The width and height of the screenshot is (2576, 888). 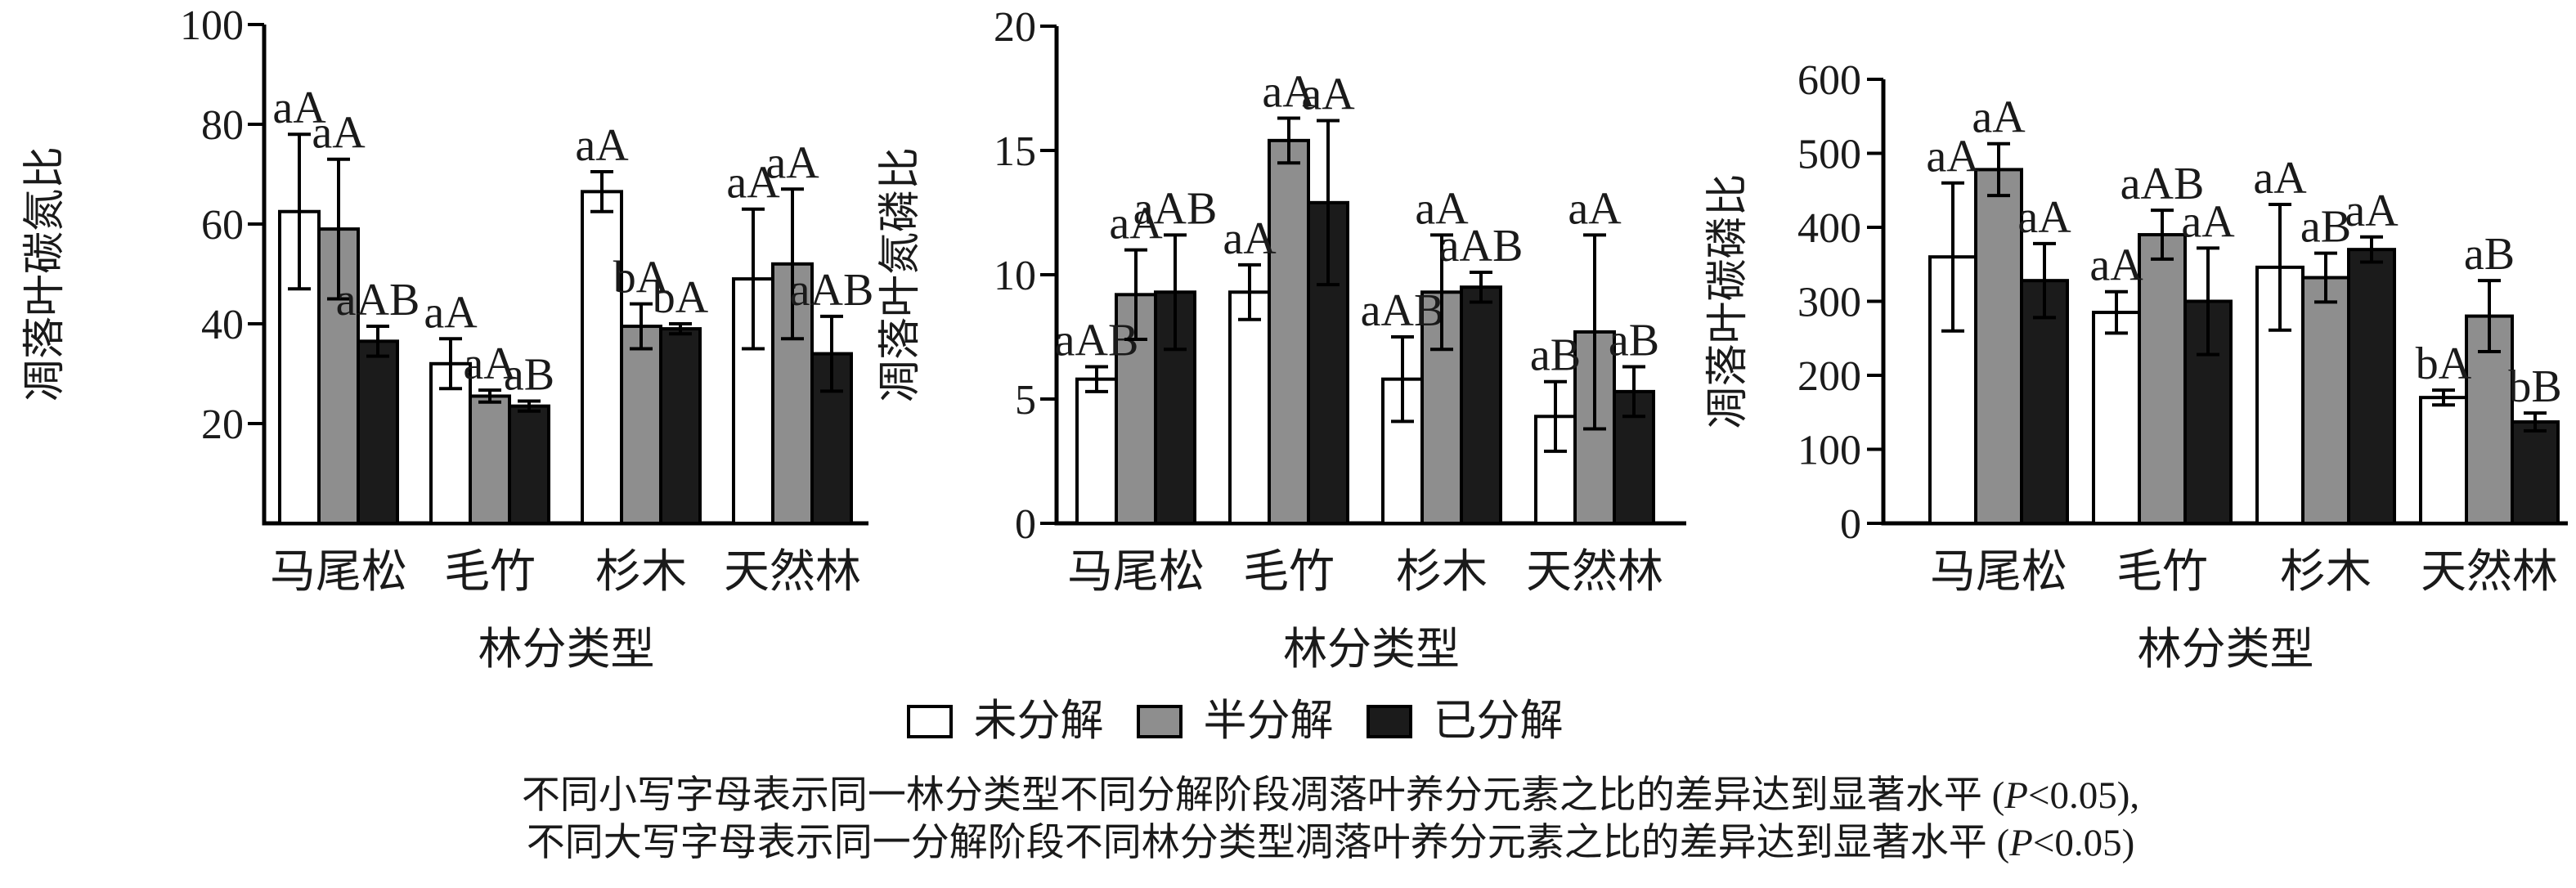 I want to click on y-tick-label: 80, so click(x=222, y=126).